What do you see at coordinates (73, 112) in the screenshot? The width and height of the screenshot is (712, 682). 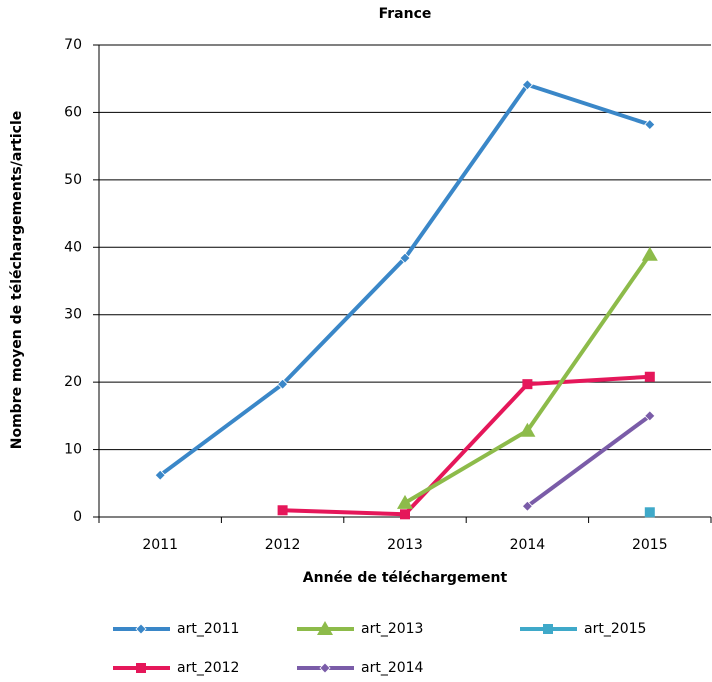 I see `y-tick-label: 60` at bounding box center [73, 112].